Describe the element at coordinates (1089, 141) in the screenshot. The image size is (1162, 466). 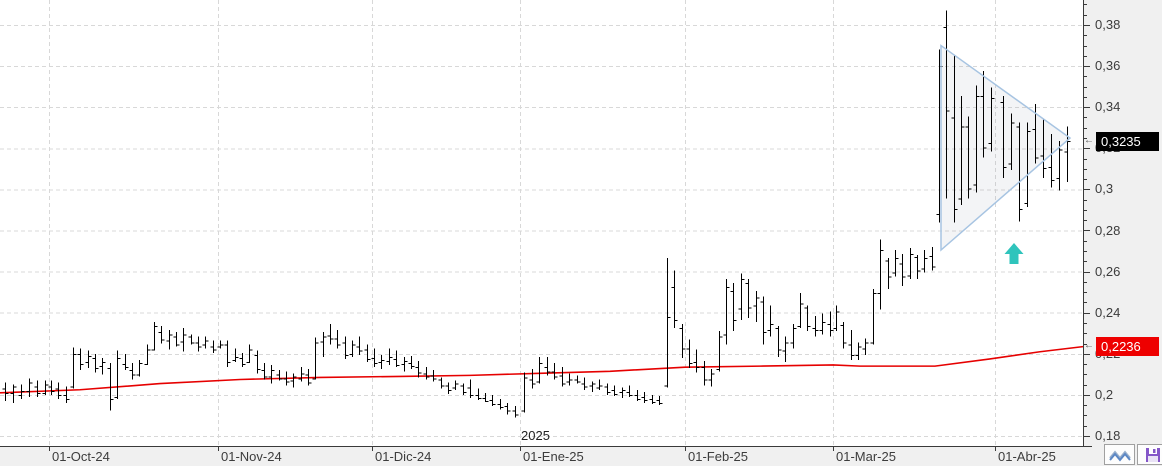
I see `current-price-pointer-icon: ←` at that location.